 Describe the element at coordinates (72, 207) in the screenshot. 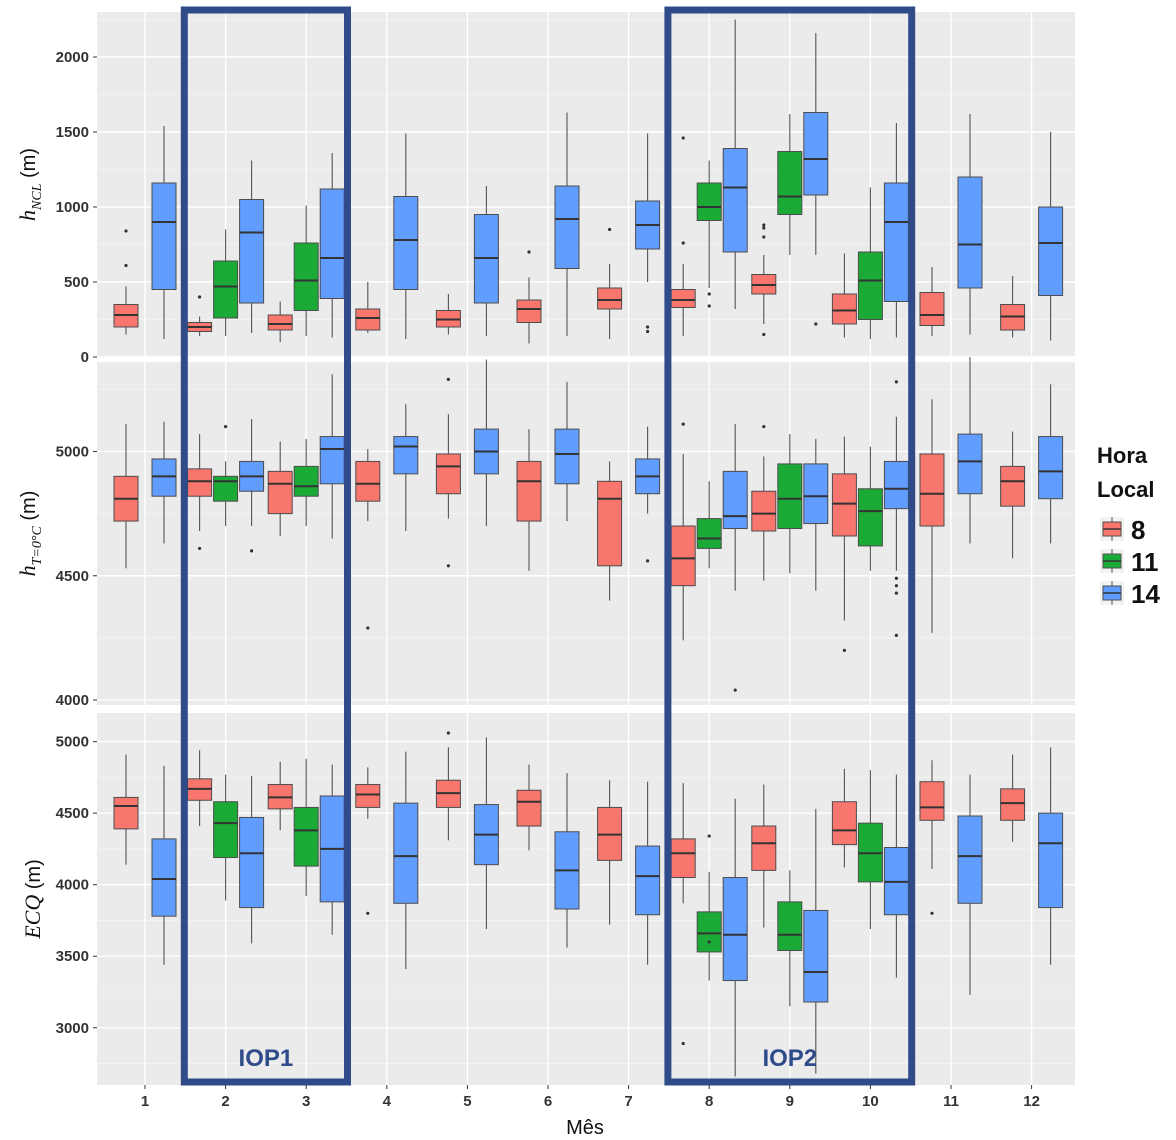

I see `y-tick-label: 1000` at that location.